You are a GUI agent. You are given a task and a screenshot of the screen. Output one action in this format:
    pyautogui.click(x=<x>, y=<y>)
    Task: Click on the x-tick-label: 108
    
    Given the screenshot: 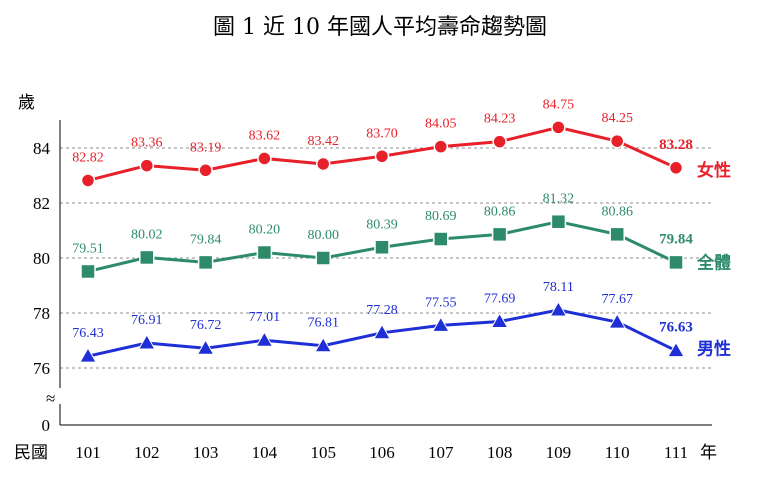 What is the action you would take?
    pyautogui.click(x=500, y=452)
    